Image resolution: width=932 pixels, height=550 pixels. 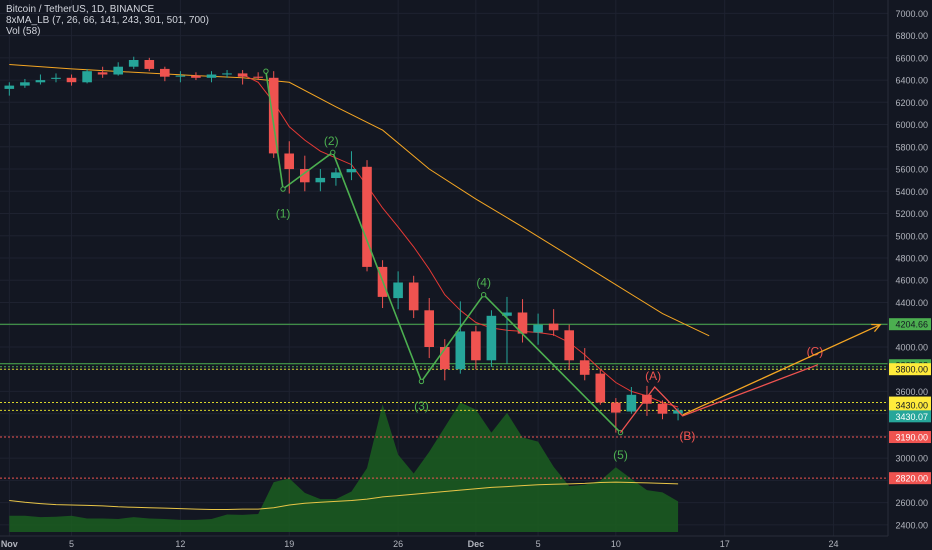 What do you see at coordinates (911, 192) in the screenshot?
I see `price-tick-label: 5400.00` at bounding box center [911, 192].